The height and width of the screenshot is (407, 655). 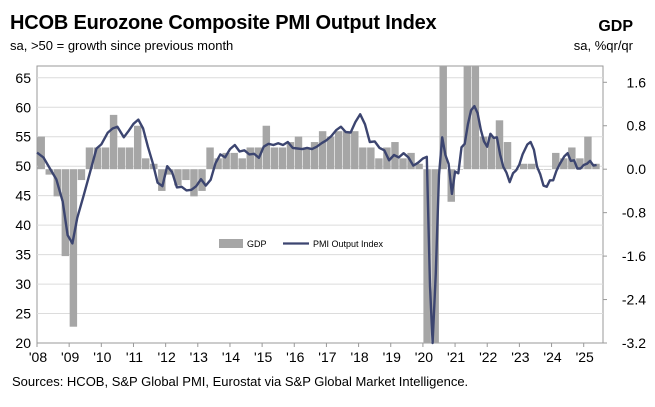 What do you see at coordinates (348, 244) in the screenshot?
I see `legend-pmi-label: PMI Output Index` at bounding box center [348, 244].